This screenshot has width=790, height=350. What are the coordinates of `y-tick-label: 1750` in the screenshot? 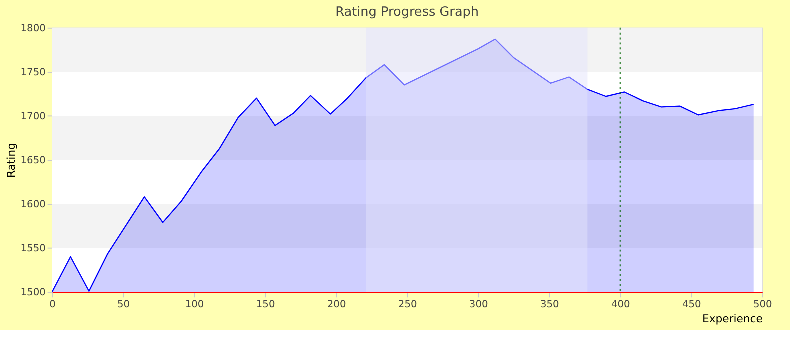 It's located at (33, 72).